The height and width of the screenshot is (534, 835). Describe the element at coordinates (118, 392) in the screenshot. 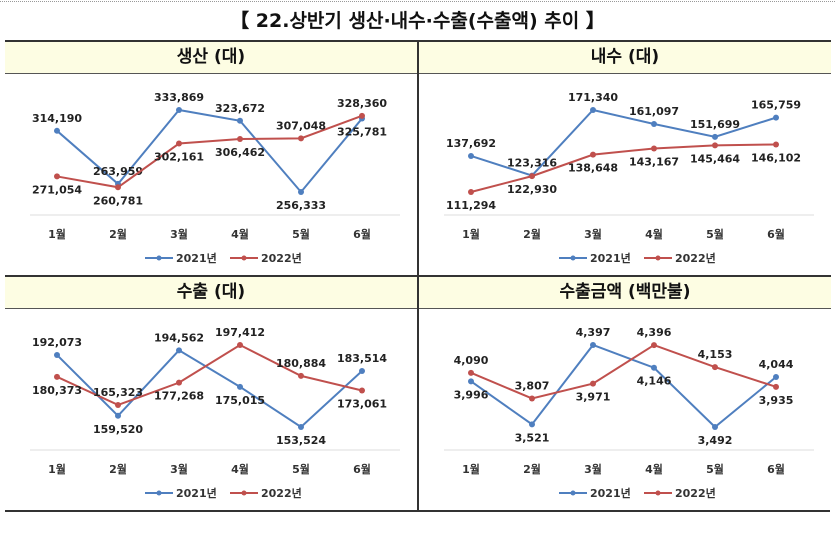

I see `data-label: 165,323` at that location.